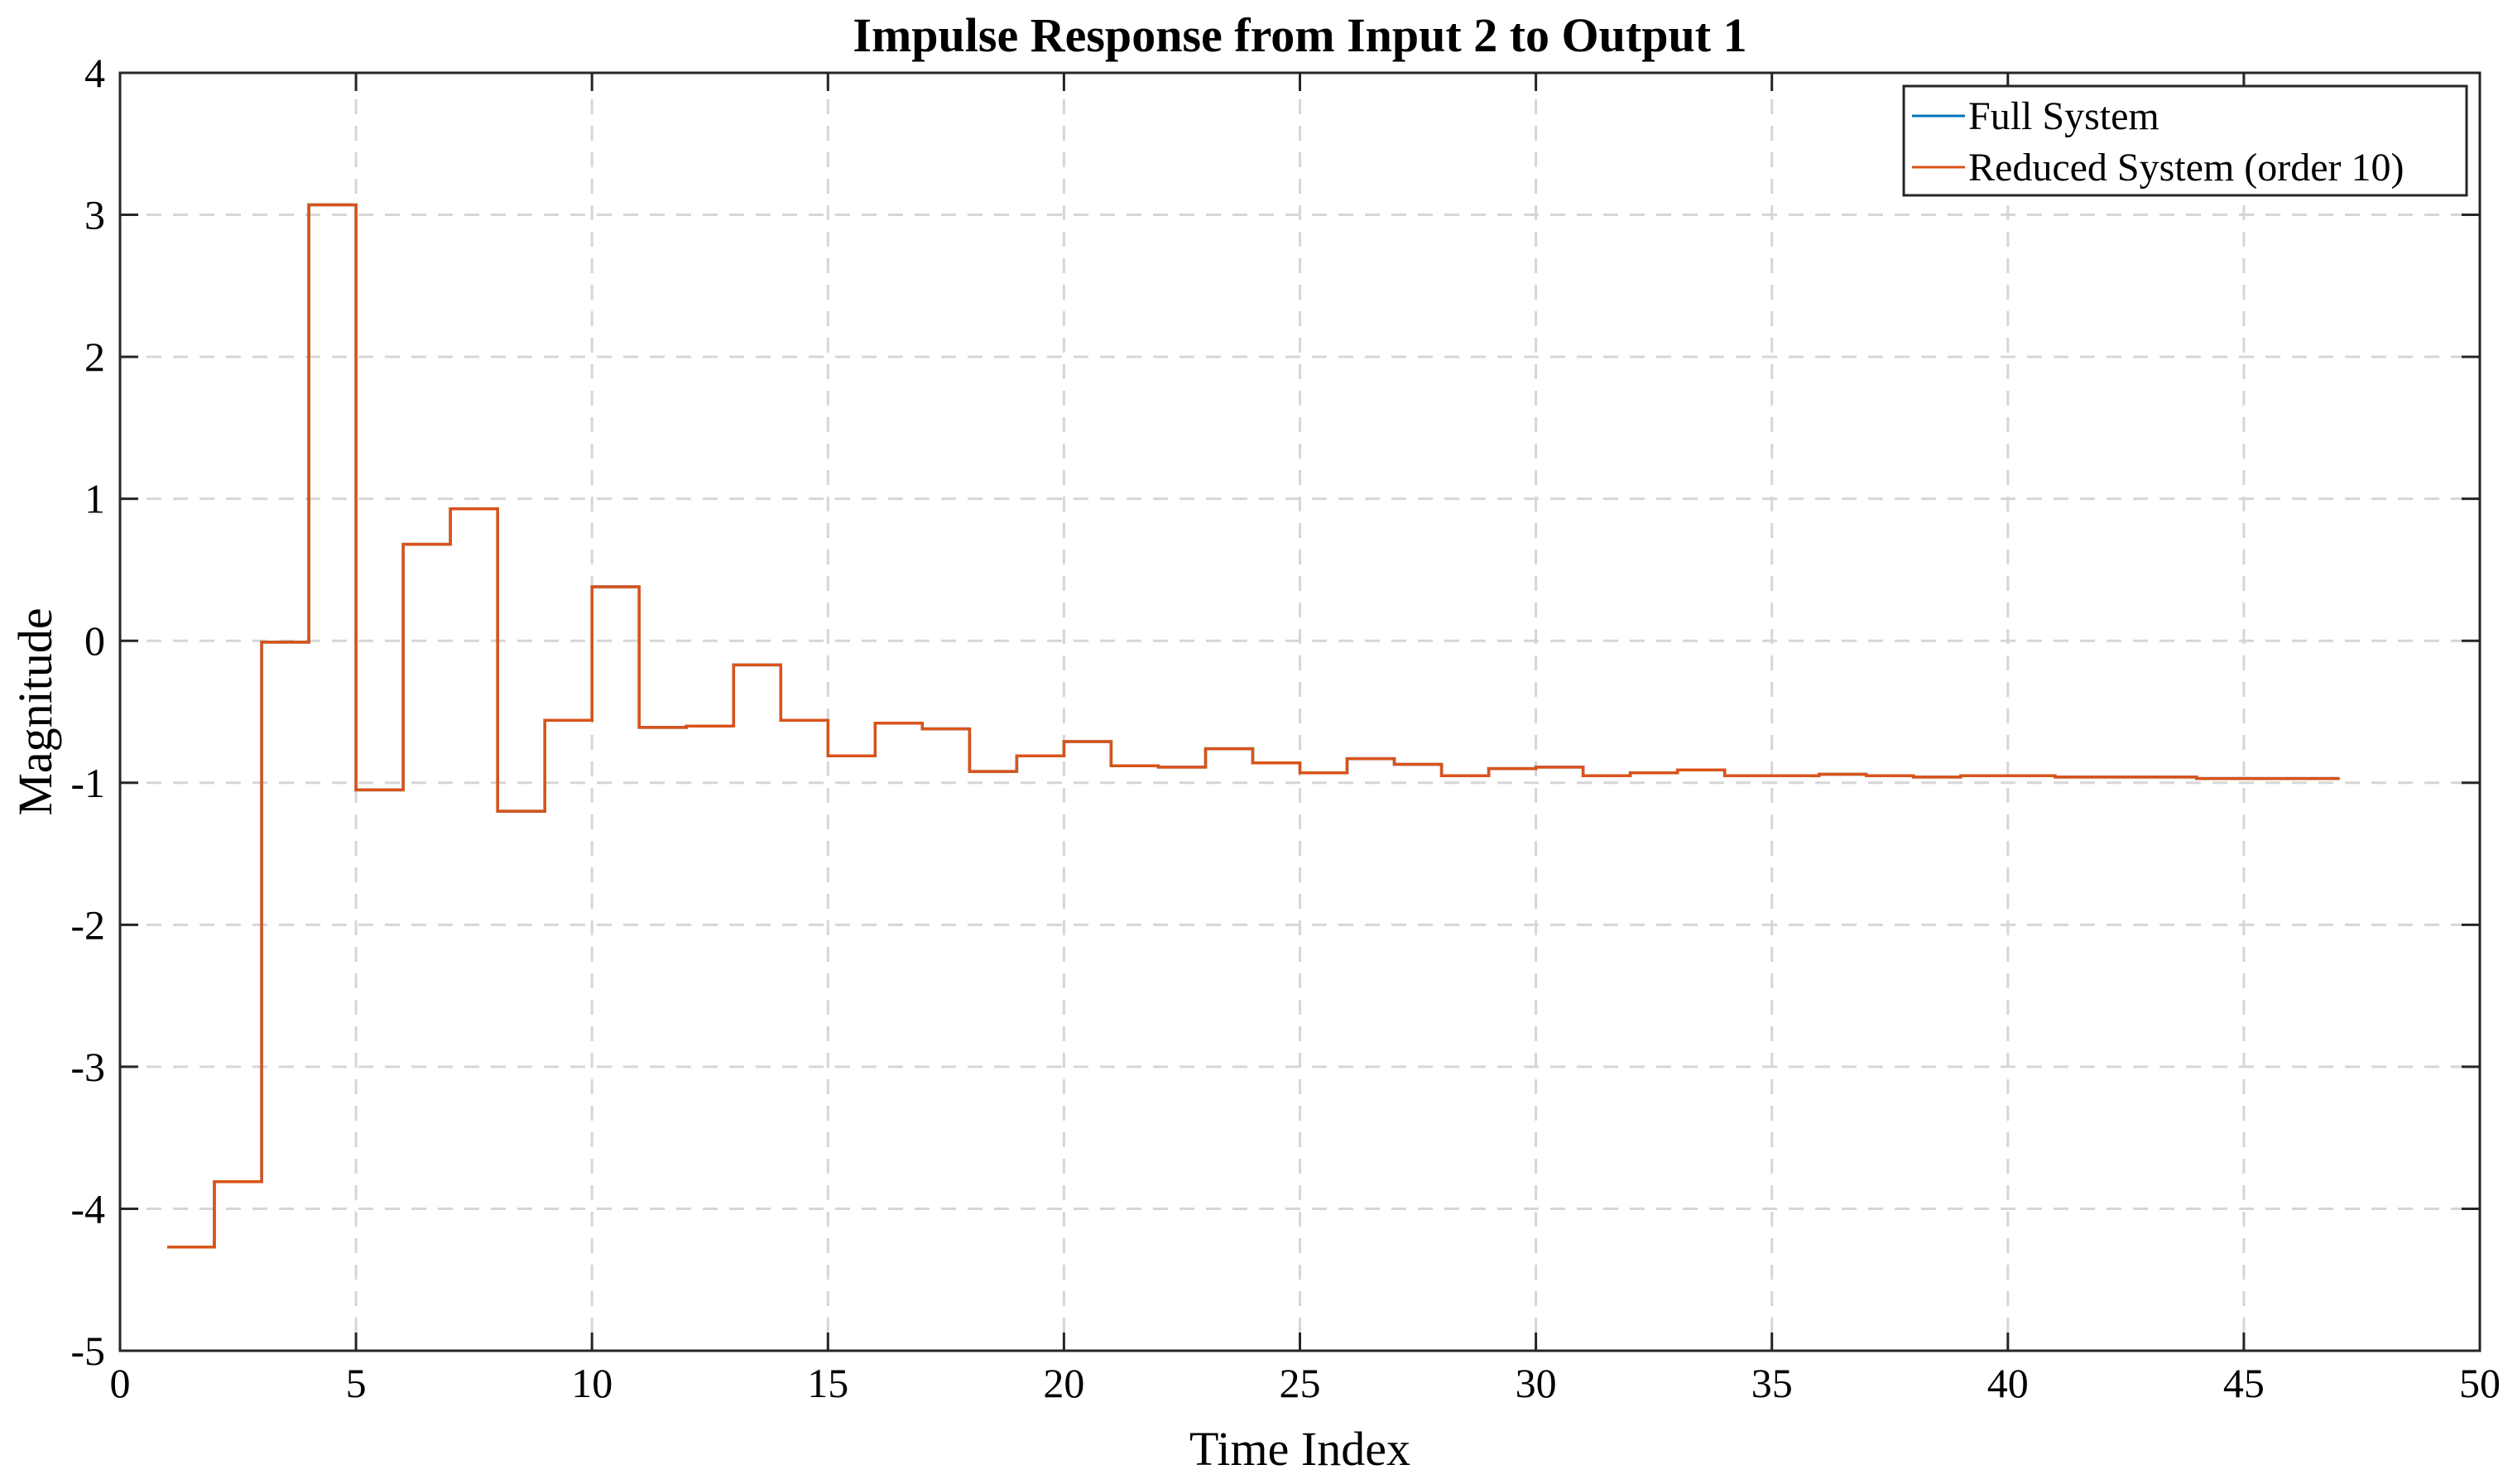 The height and width of the screenshot is (1484, 2503). What do you see at coordinates (120, 1383) in the screenshot?
I see `x-tick-label: 0` at bounding box center [120, 1383].